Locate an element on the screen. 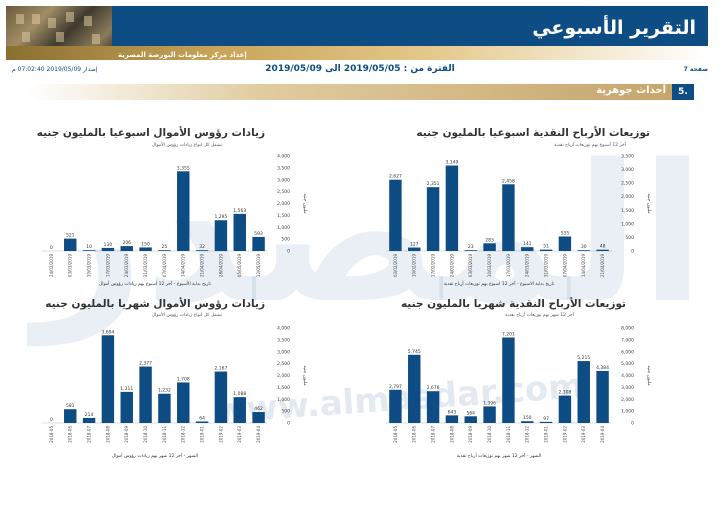 The image size is (720, 509). data-label: 130 is located at coordinates (108, 245).